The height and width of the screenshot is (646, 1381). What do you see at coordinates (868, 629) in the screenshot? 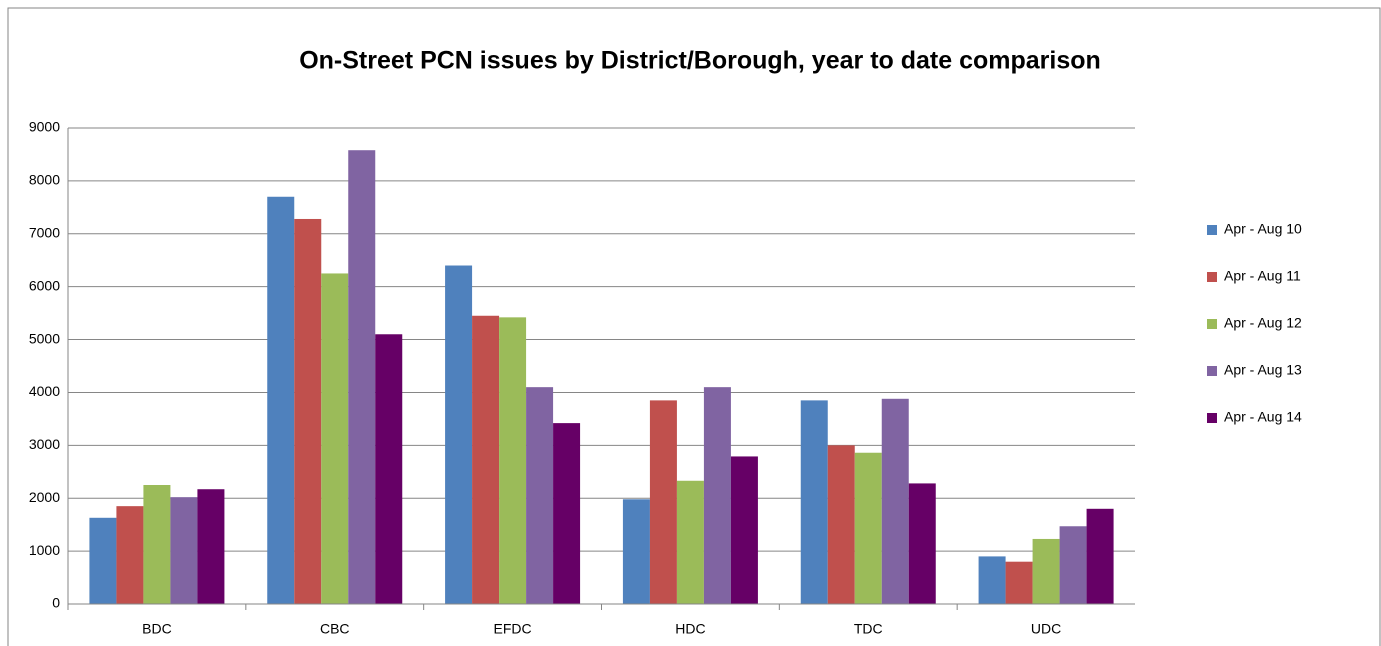
I see `x-tick-label: TDC` at bounding box center [868, 629].